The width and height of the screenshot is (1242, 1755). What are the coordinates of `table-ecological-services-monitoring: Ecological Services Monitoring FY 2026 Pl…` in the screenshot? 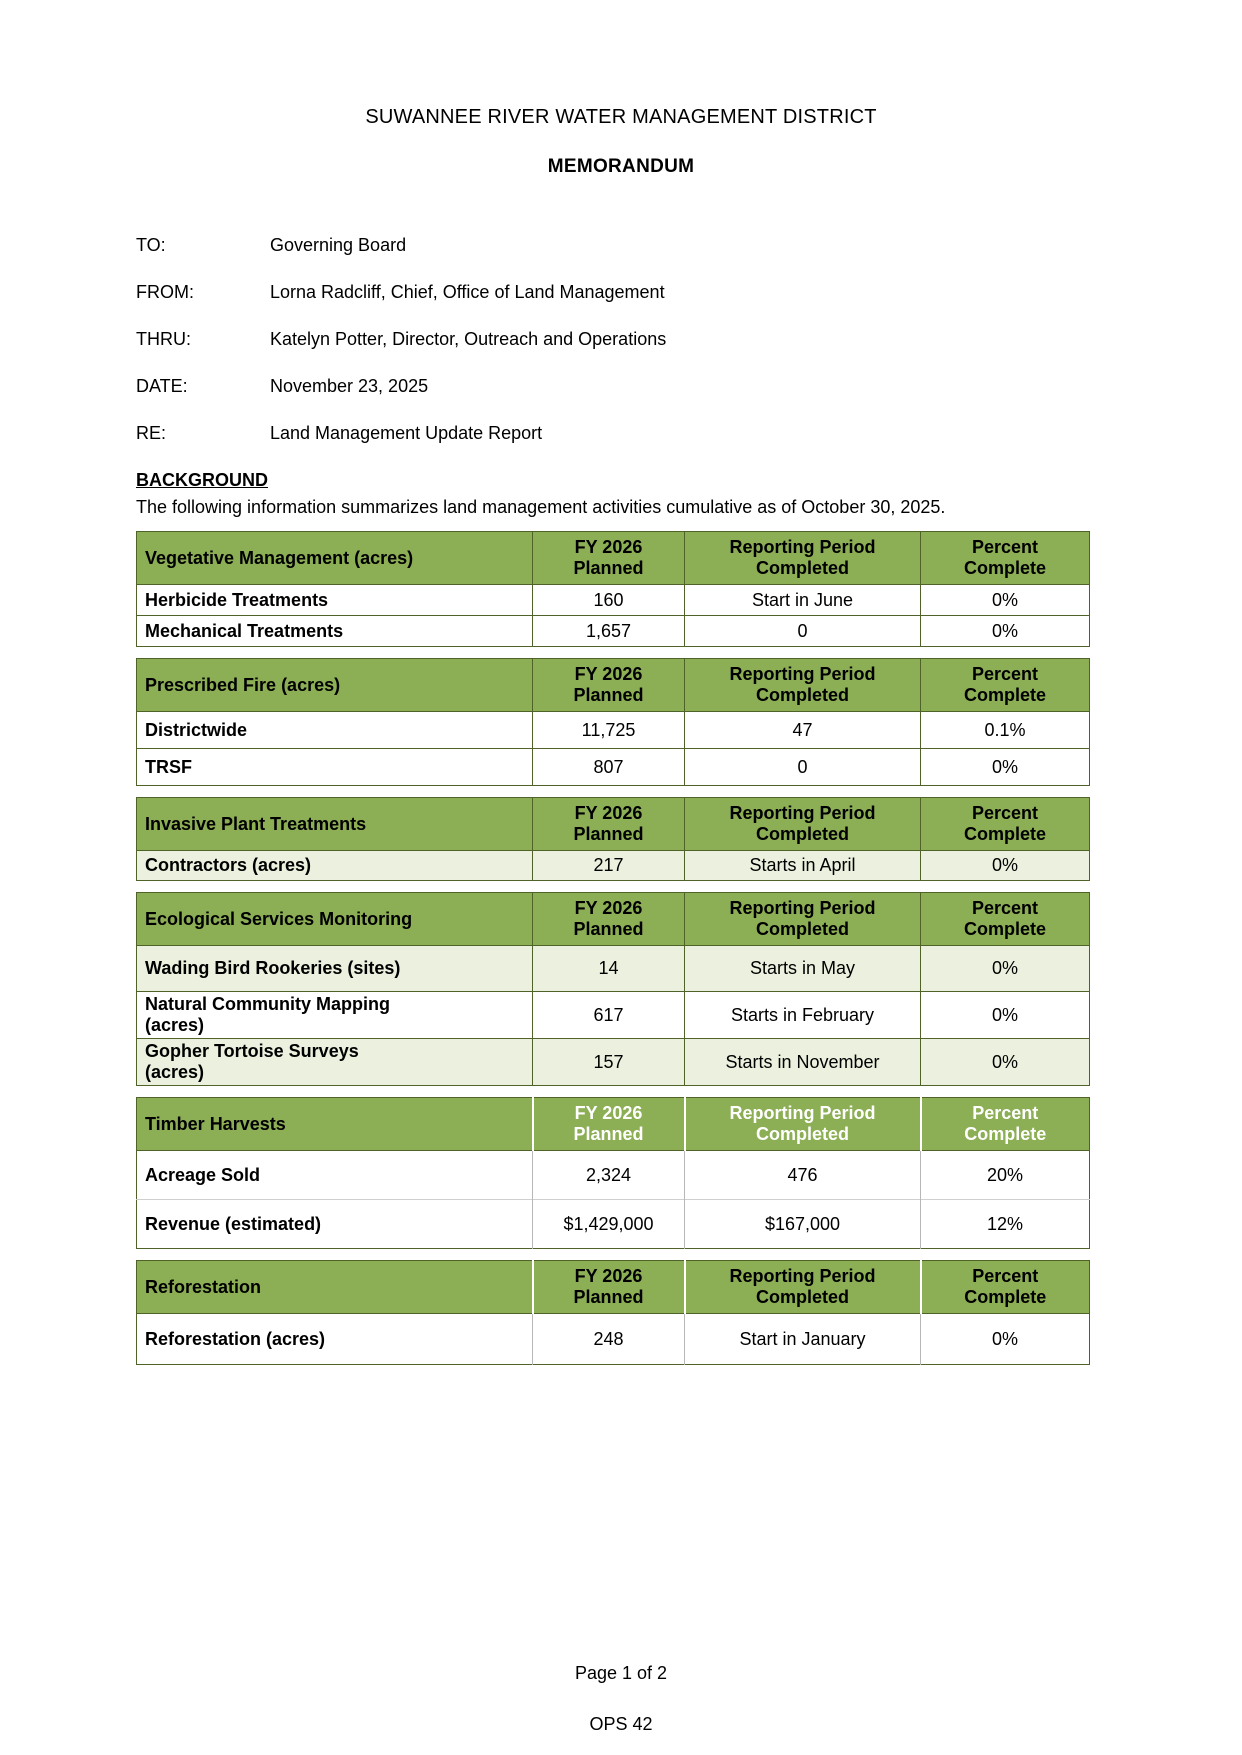 It's located at (613, 989).